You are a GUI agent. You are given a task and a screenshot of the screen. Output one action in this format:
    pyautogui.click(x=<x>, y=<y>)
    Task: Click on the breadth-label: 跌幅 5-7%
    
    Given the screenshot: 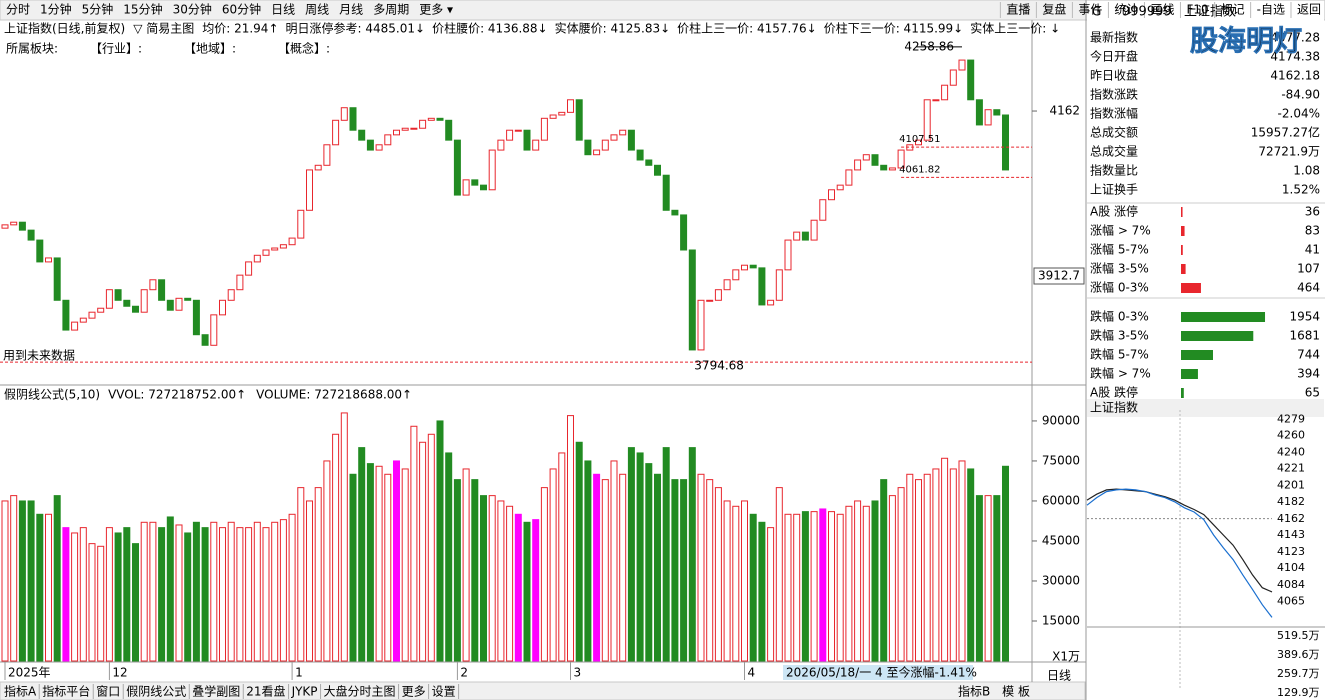 What is the action you would take?
    pyautogui.click(x=1119, y=354)
    